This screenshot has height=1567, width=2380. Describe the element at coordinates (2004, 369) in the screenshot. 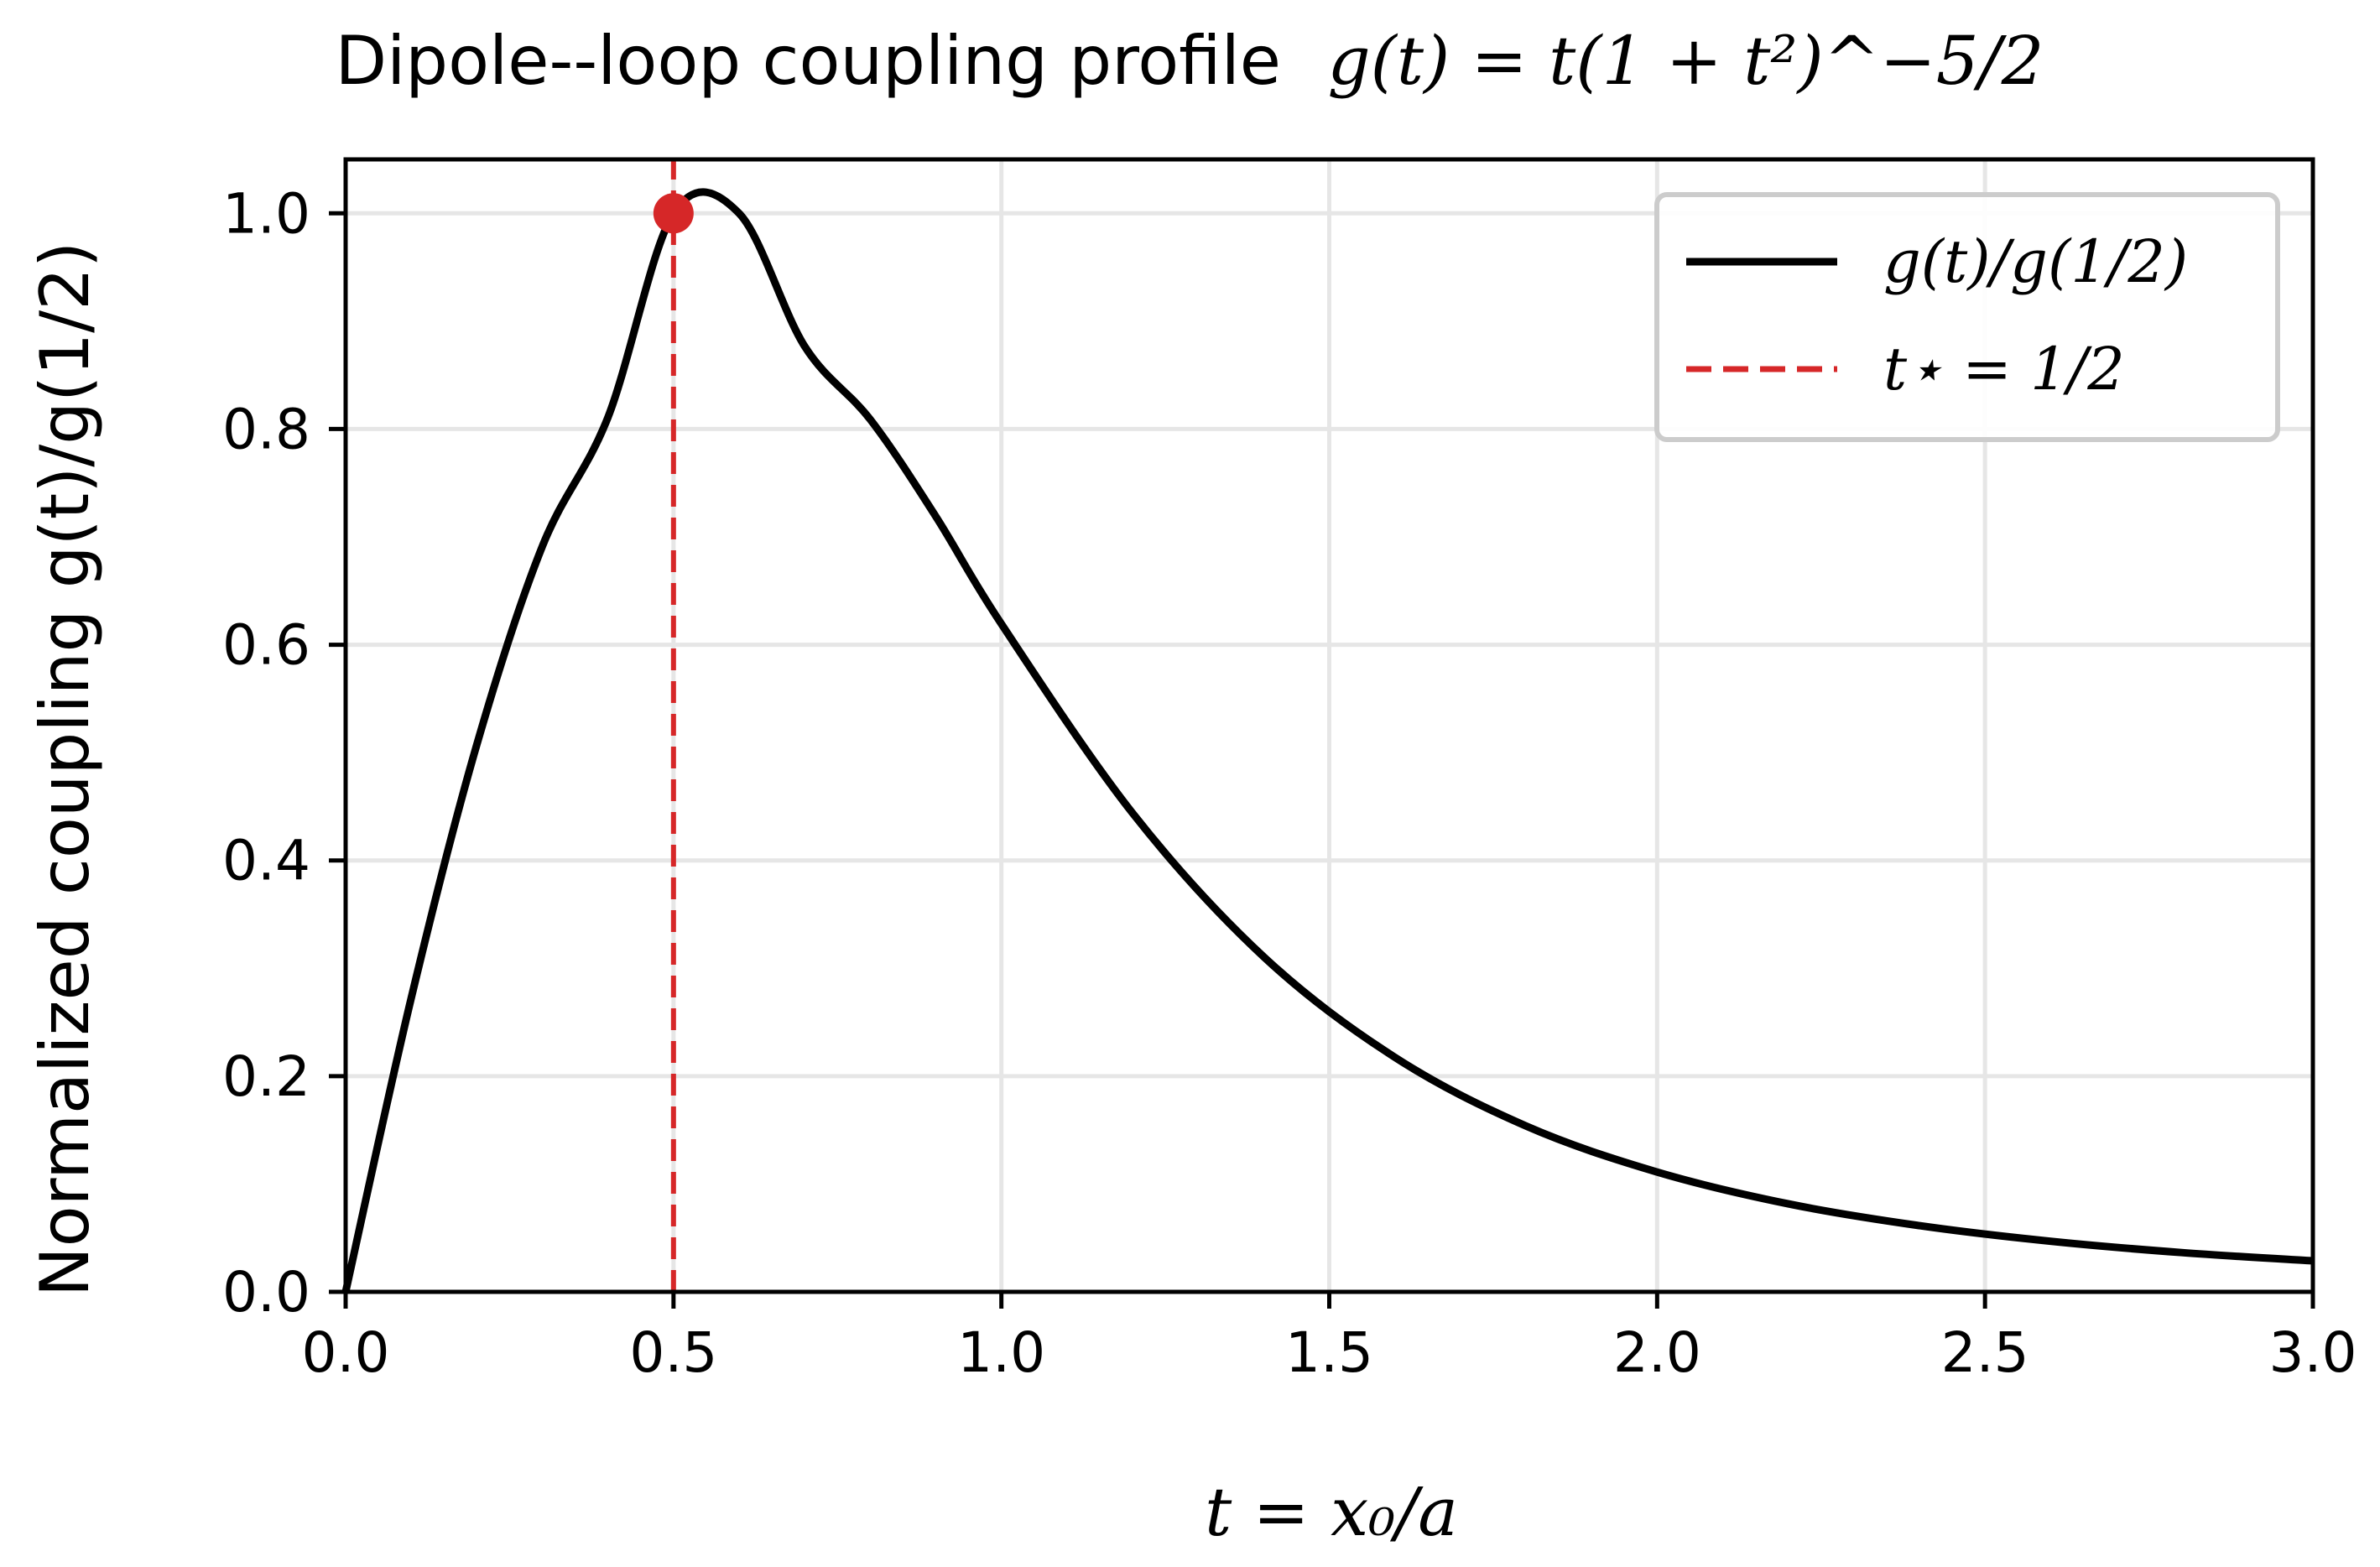

I see `legend-label-series-2: t⋆ = 1/2` at that location.